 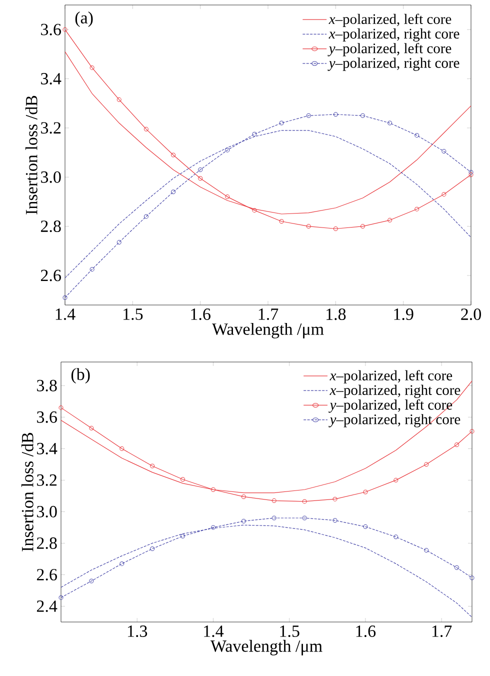 I want to click on x-tick-label: 1.8, so click(x=336, y=314).